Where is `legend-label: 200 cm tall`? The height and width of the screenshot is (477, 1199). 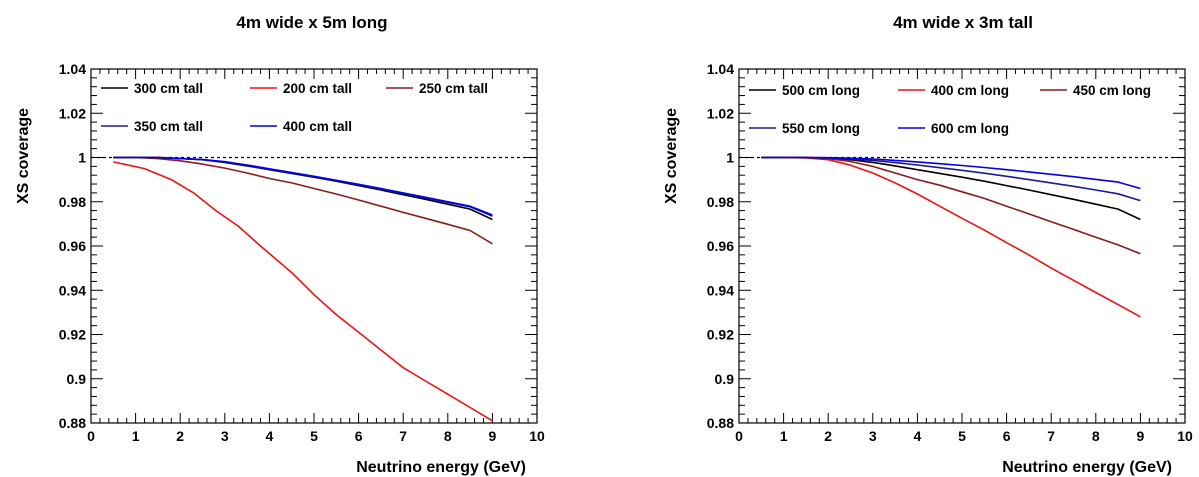
legend-label: 200 cm tall is located at coordinates (317, 88).